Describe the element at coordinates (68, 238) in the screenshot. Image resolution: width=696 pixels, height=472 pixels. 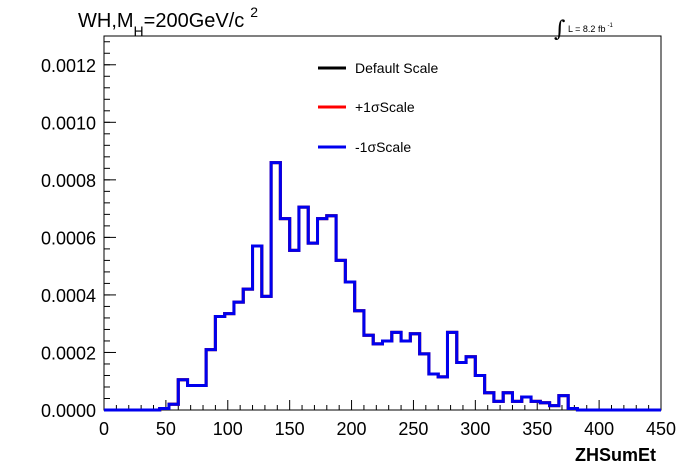
I see `y-tick-label: 0.0006` at that location.